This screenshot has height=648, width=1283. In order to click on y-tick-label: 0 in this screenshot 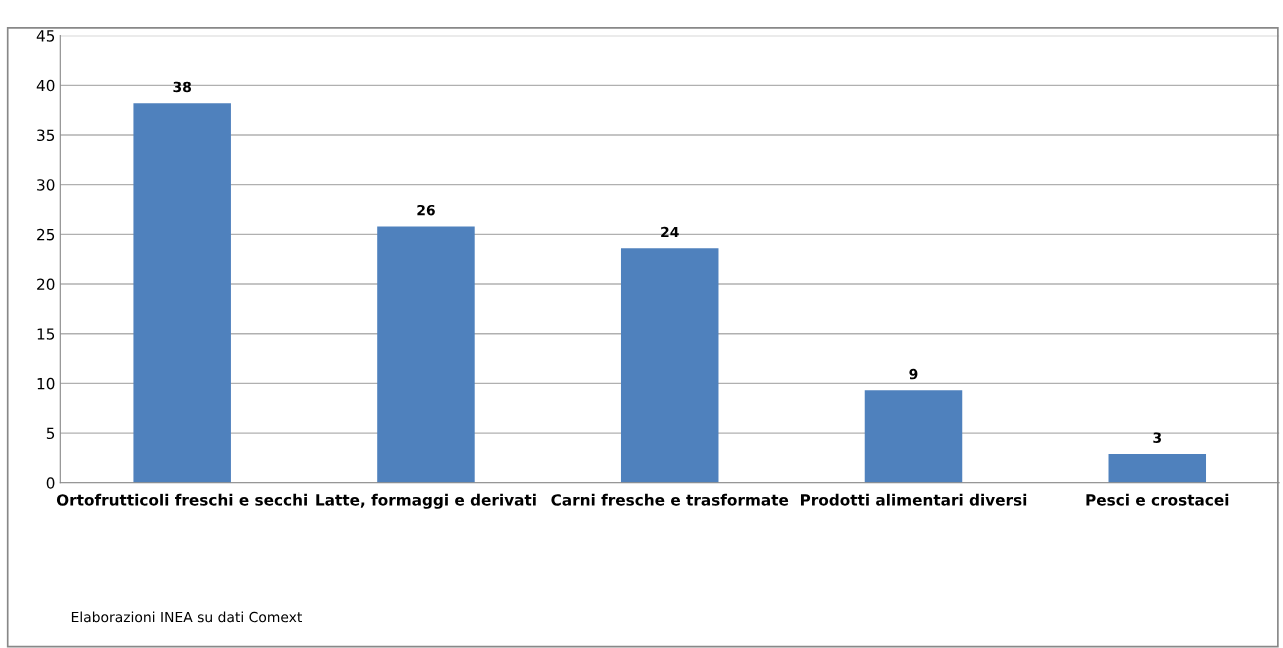, I will do `click(50, 483)`.